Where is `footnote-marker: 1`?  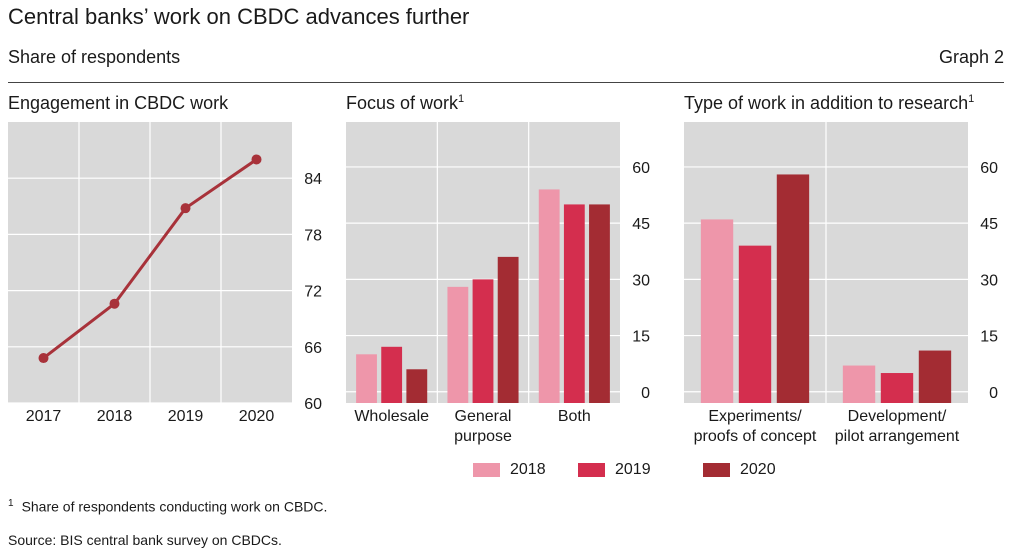 footnote-marker: 1 is located at coordinates (11, 503).